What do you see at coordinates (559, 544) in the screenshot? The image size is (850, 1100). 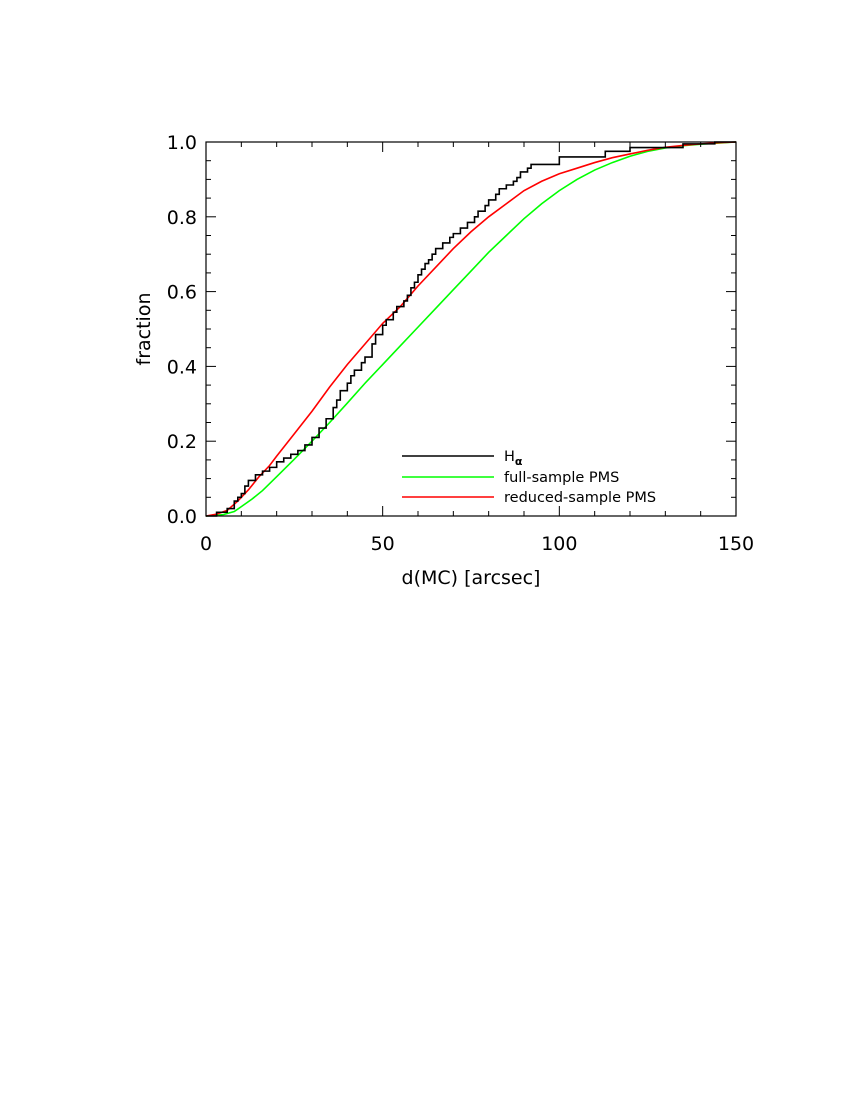 I see `x-tick-label: 100` at bounding box center [559, 544].